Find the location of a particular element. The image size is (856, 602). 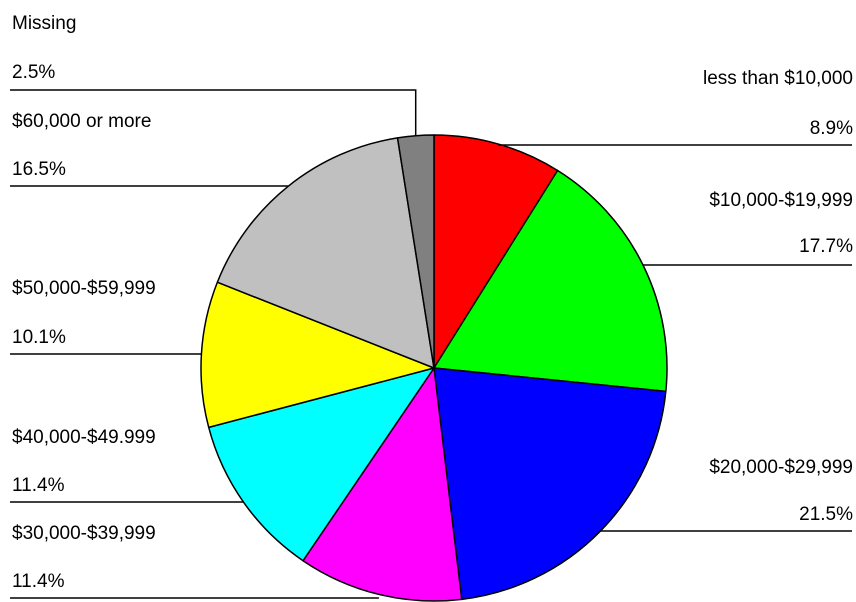

slice-name-label: less than $10,000 is located at coordinates (778, 78).